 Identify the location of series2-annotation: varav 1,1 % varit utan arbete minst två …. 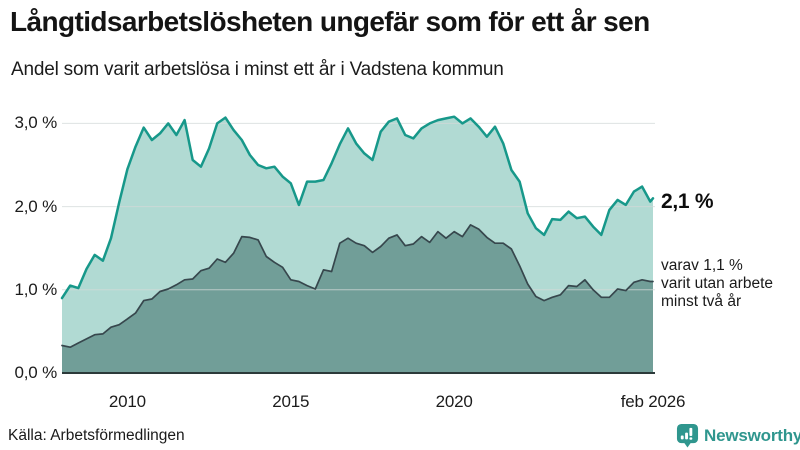
(717, 284).